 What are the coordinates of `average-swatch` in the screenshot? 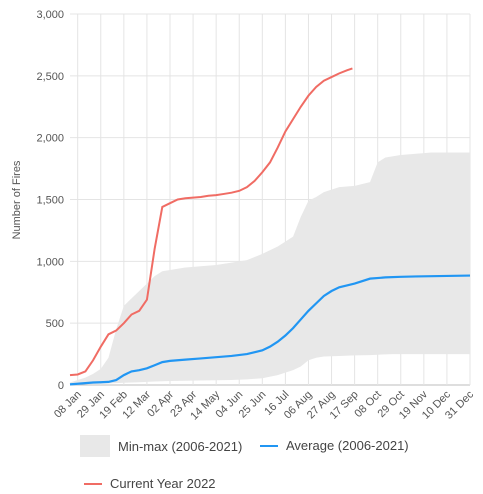 It's located at (269, 445).